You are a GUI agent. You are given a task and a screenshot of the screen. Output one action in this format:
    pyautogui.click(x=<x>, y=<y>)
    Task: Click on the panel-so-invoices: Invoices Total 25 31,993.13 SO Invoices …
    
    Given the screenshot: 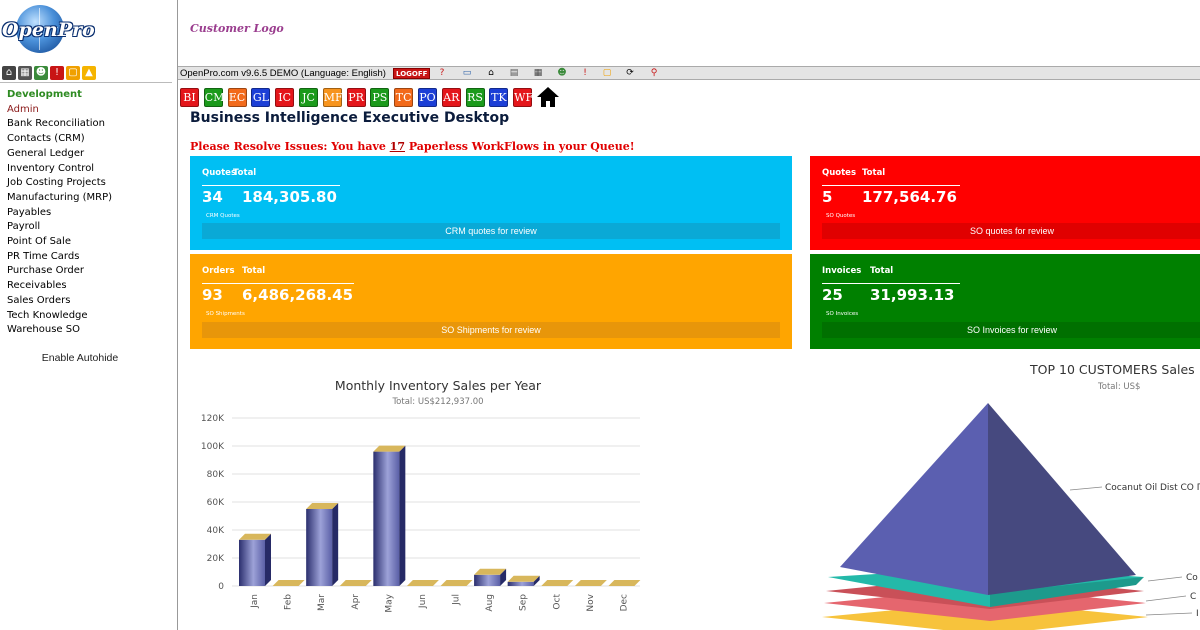 What is the action you would take?
    pyautogui.click(x=1005, y=301)
    